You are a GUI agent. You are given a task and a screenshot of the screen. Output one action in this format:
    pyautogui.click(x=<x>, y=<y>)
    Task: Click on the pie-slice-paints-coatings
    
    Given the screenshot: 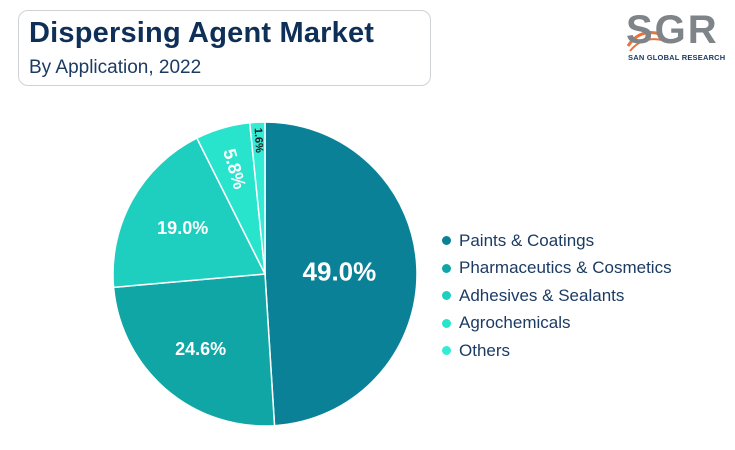 What is the action you would take?
    pyautogui.click(x=341, y=274)
    